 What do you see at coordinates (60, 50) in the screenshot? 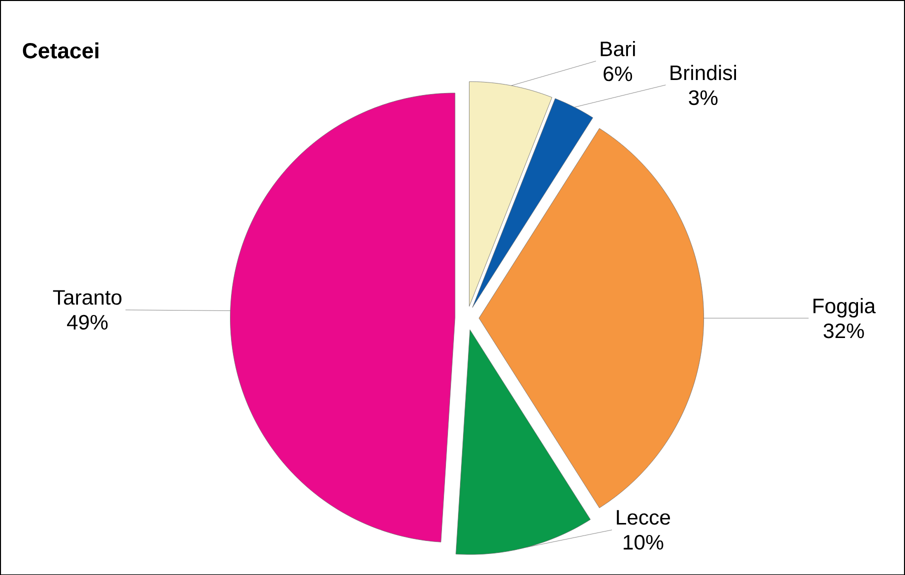
I see `chart-title: Cetacei` at bounding box center [60, 50].